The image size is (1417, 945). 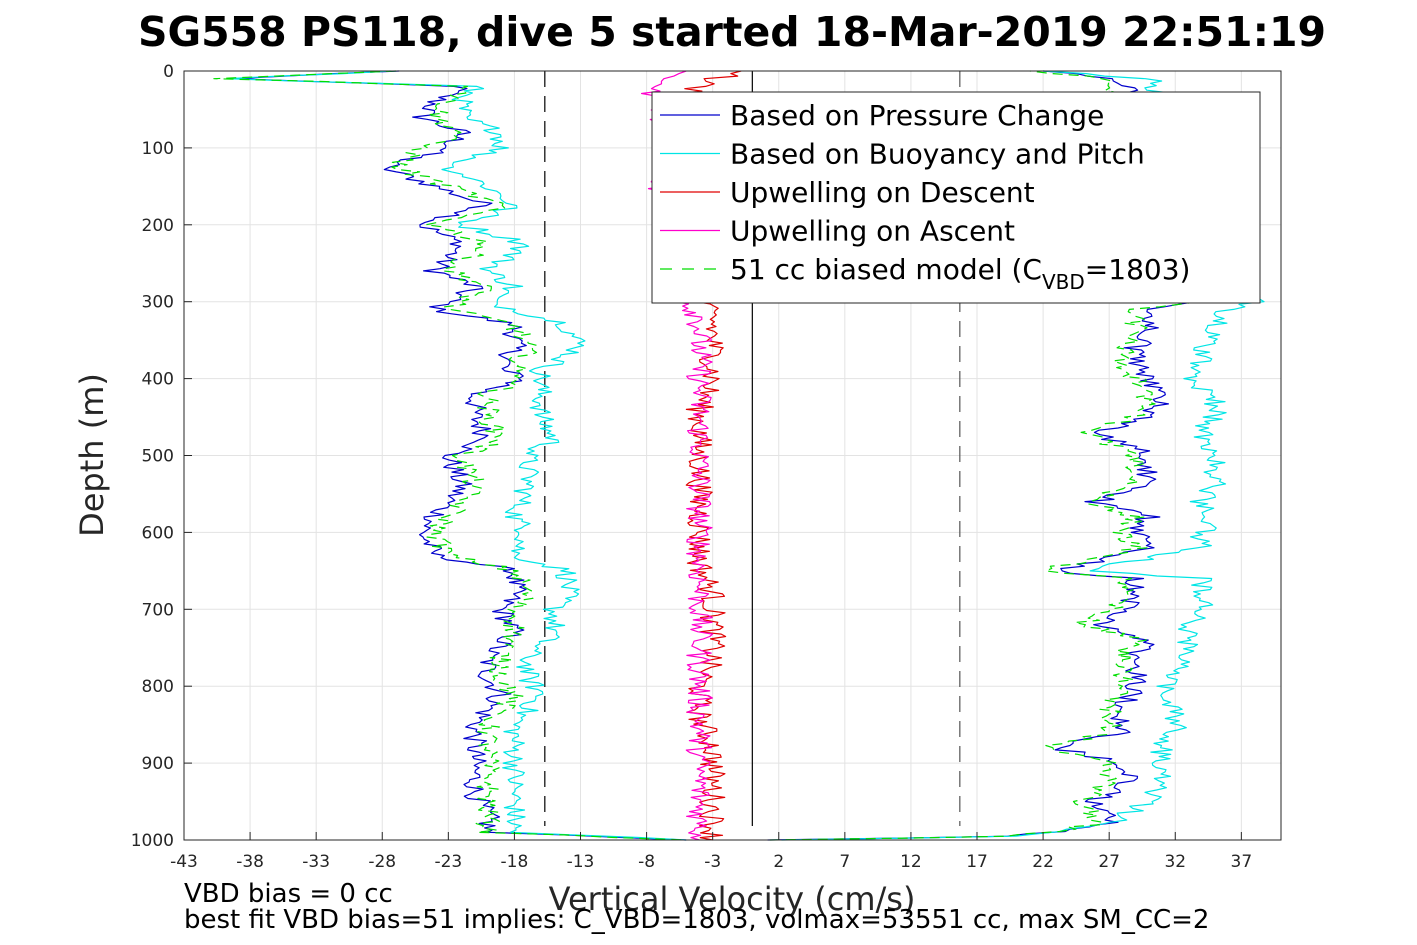 What do you see at coordinates (960, 273) in the screenshot?
I see `legend-entry: 51 cc biased model (CVBD=1803)` at bounding box center [960, 273].